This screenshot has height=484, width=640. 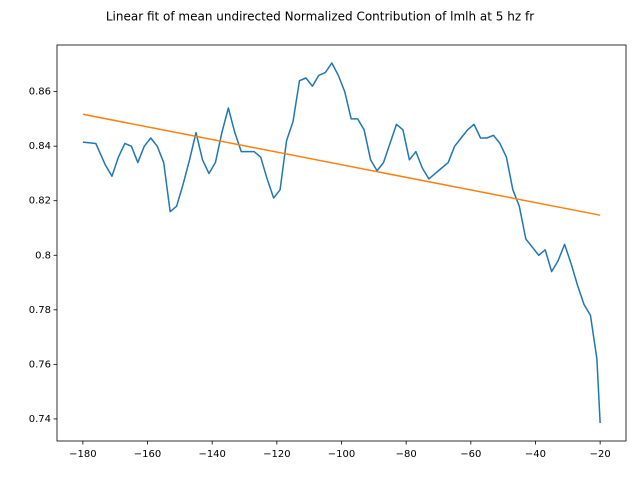 What do you see at coordinates (40, 146) in the screenshot?
I see `y-tick-label: 0.84` at bounding box center [40, 146].